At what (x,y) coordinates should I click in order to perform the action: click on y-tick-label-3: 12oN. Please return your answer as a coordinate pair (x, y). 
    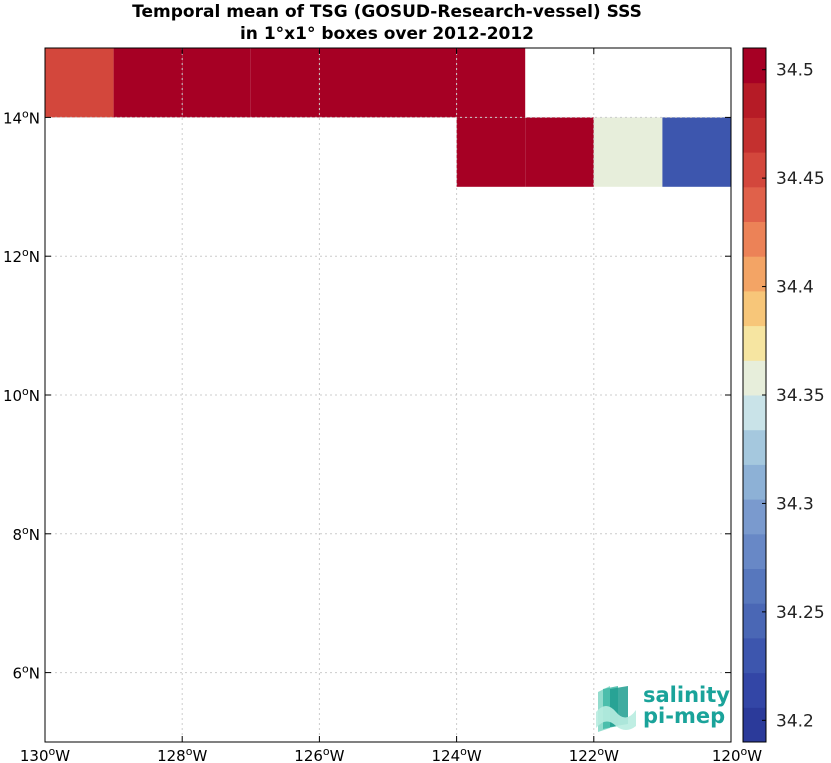
    Looking at the image, I should click on (21, 256).